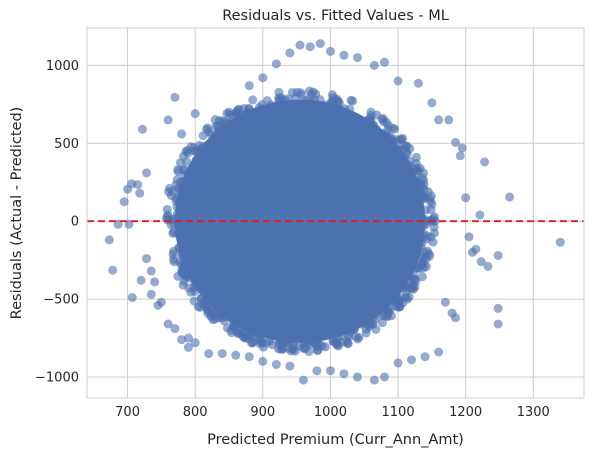 The image size is (592, 457). I want to click on x-axis-ticks: 700 800 900 1000 1100 1200 1300, so click(332, 412).